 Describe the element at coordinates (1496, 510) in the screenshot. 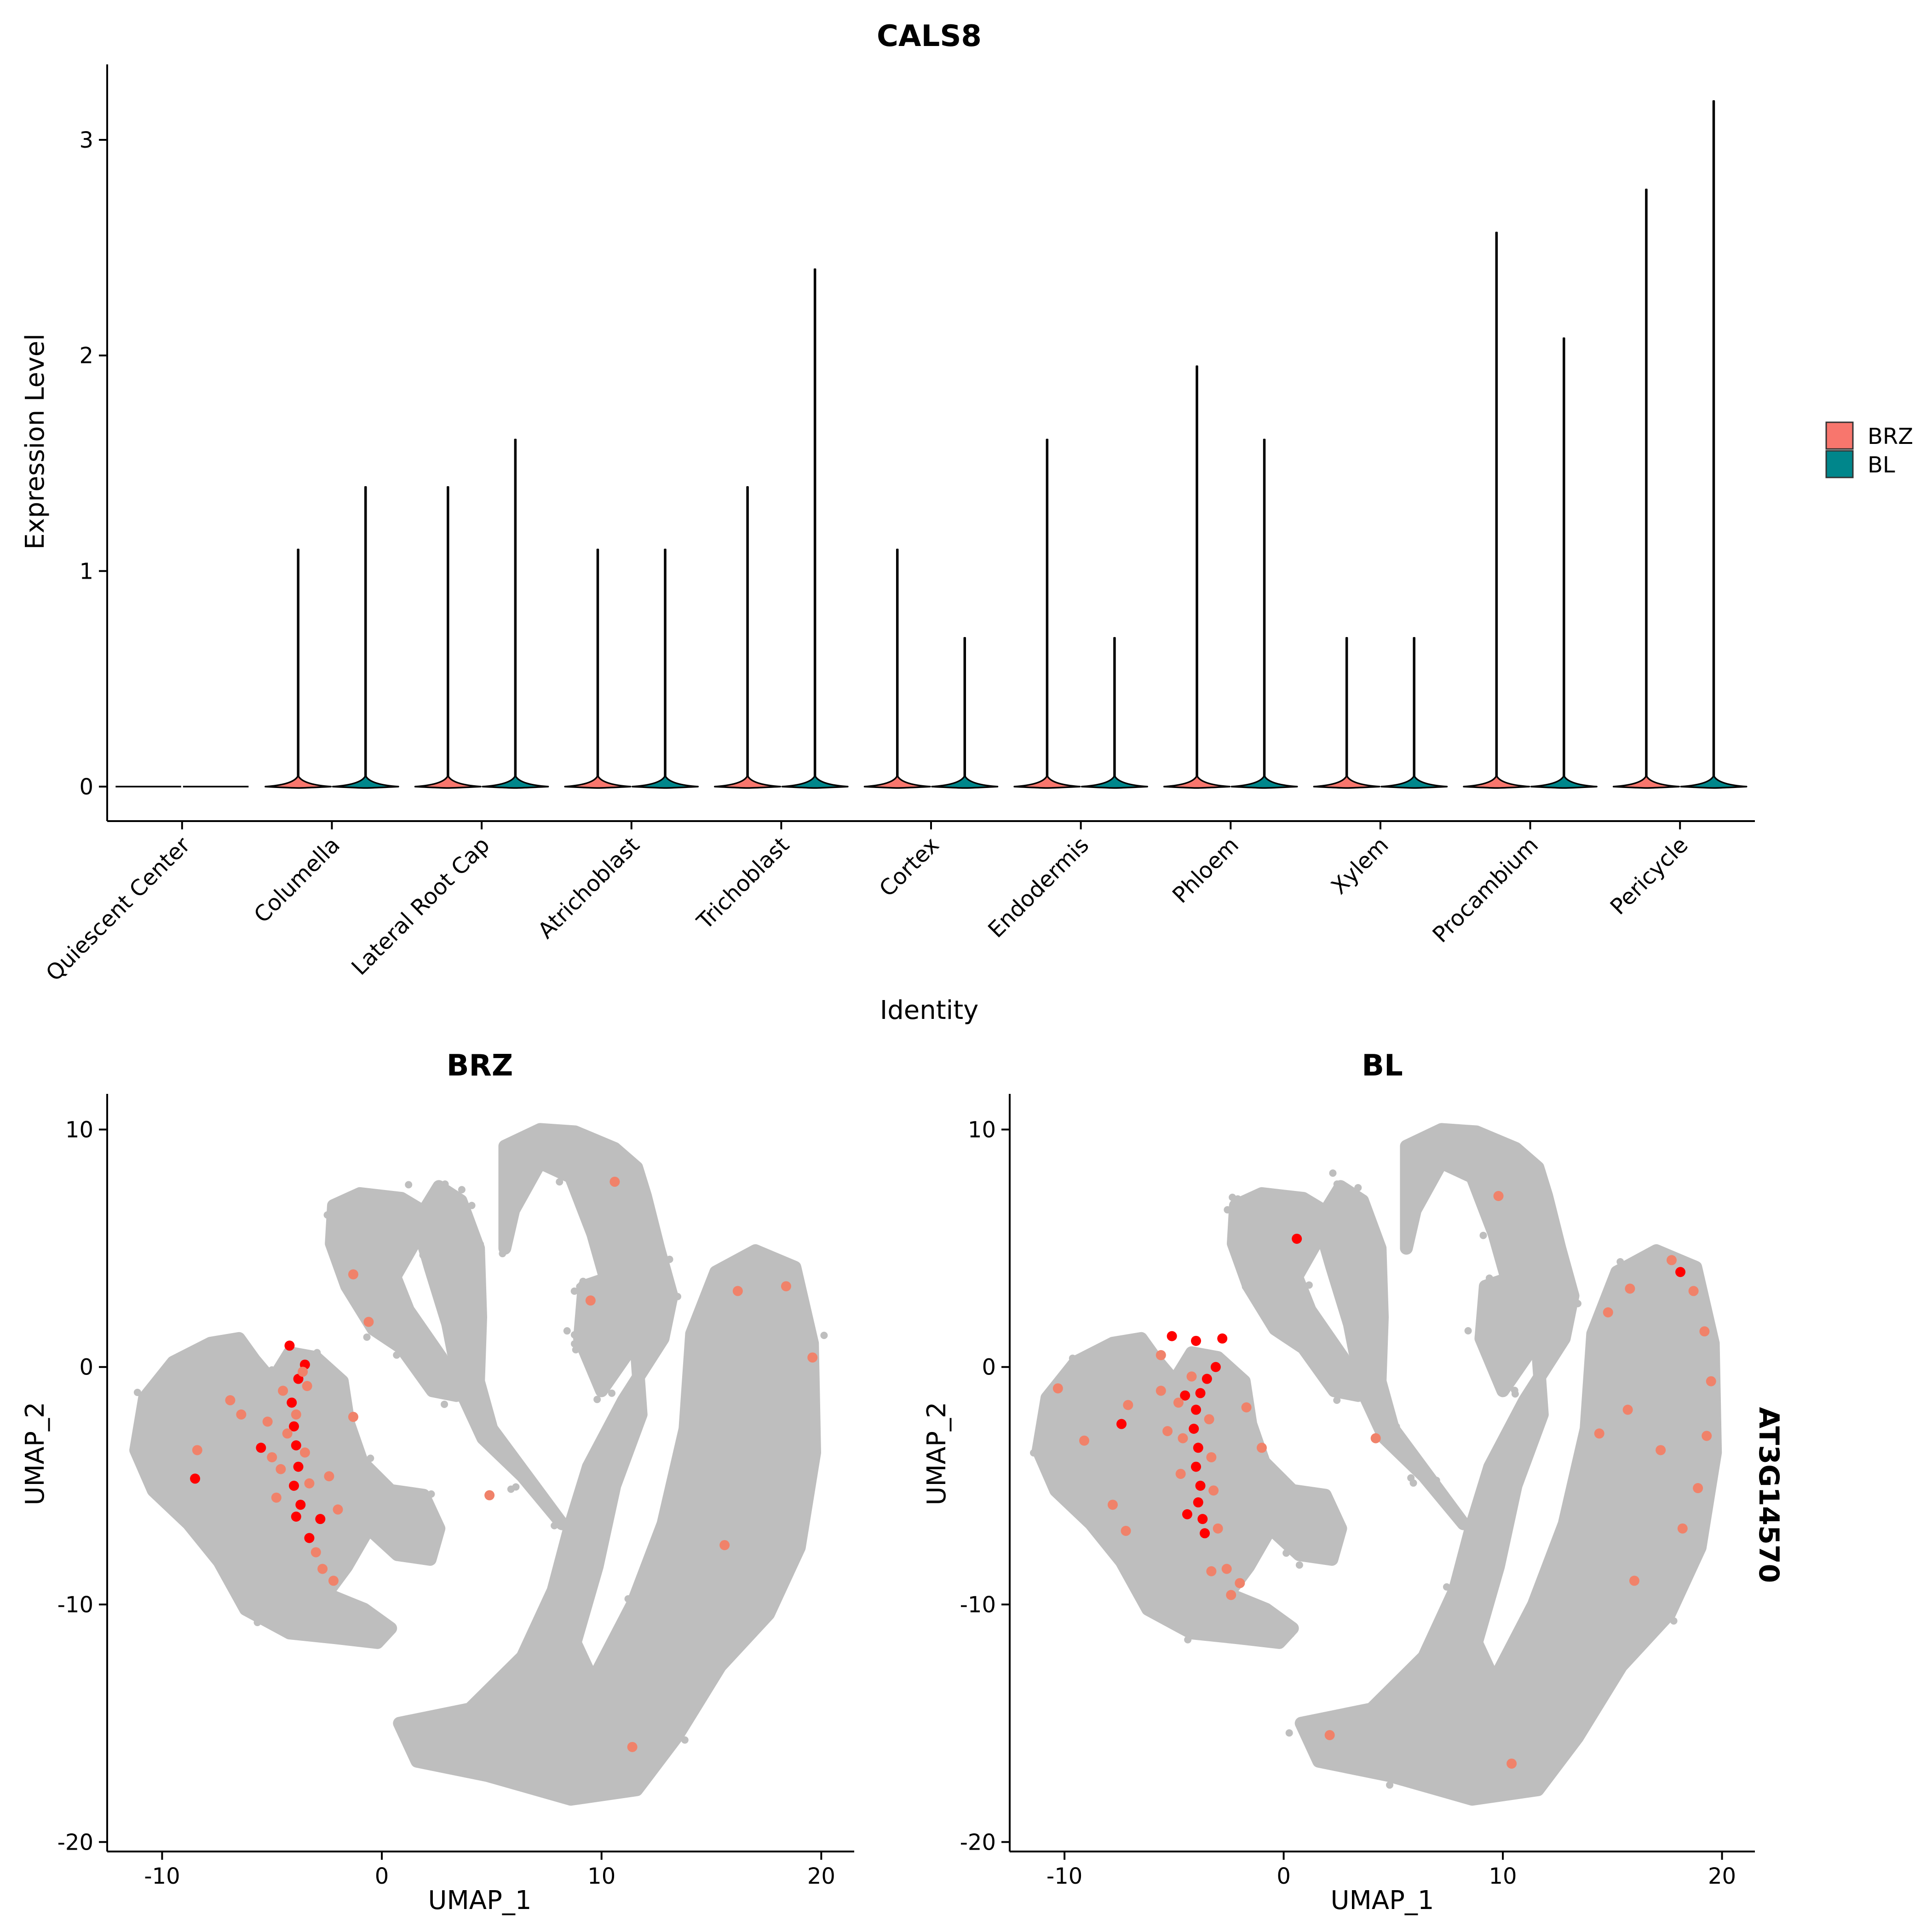

I see `violin-brz-procambium` at that location.